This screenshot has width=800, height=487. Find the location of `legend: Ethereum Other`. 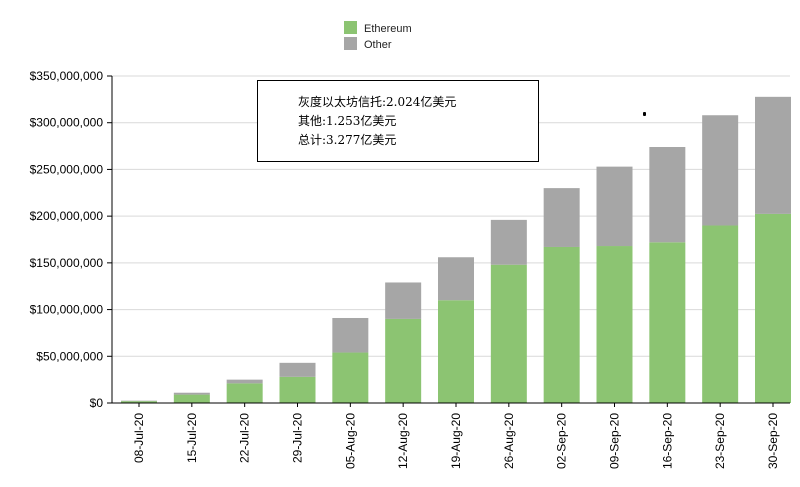

legend: Ethereum Other is located at coordinates (378, 36).